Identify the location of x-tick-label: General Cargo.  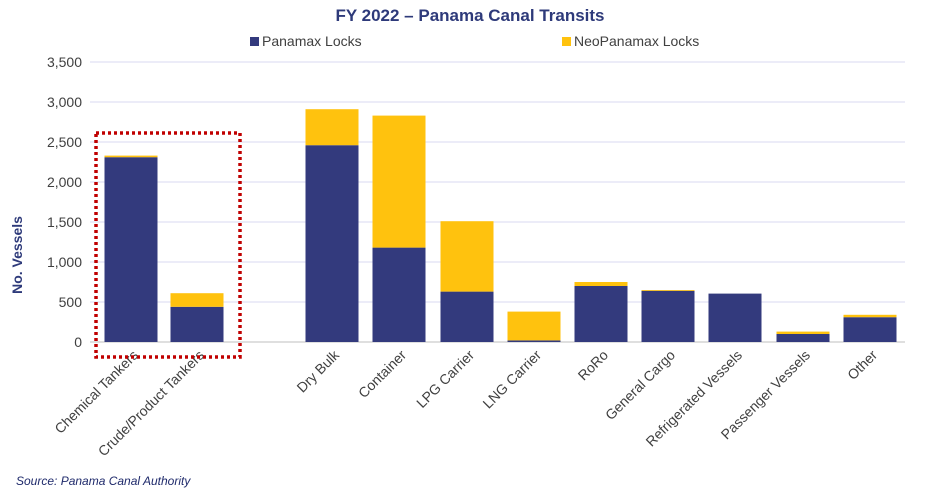
(640, 385).